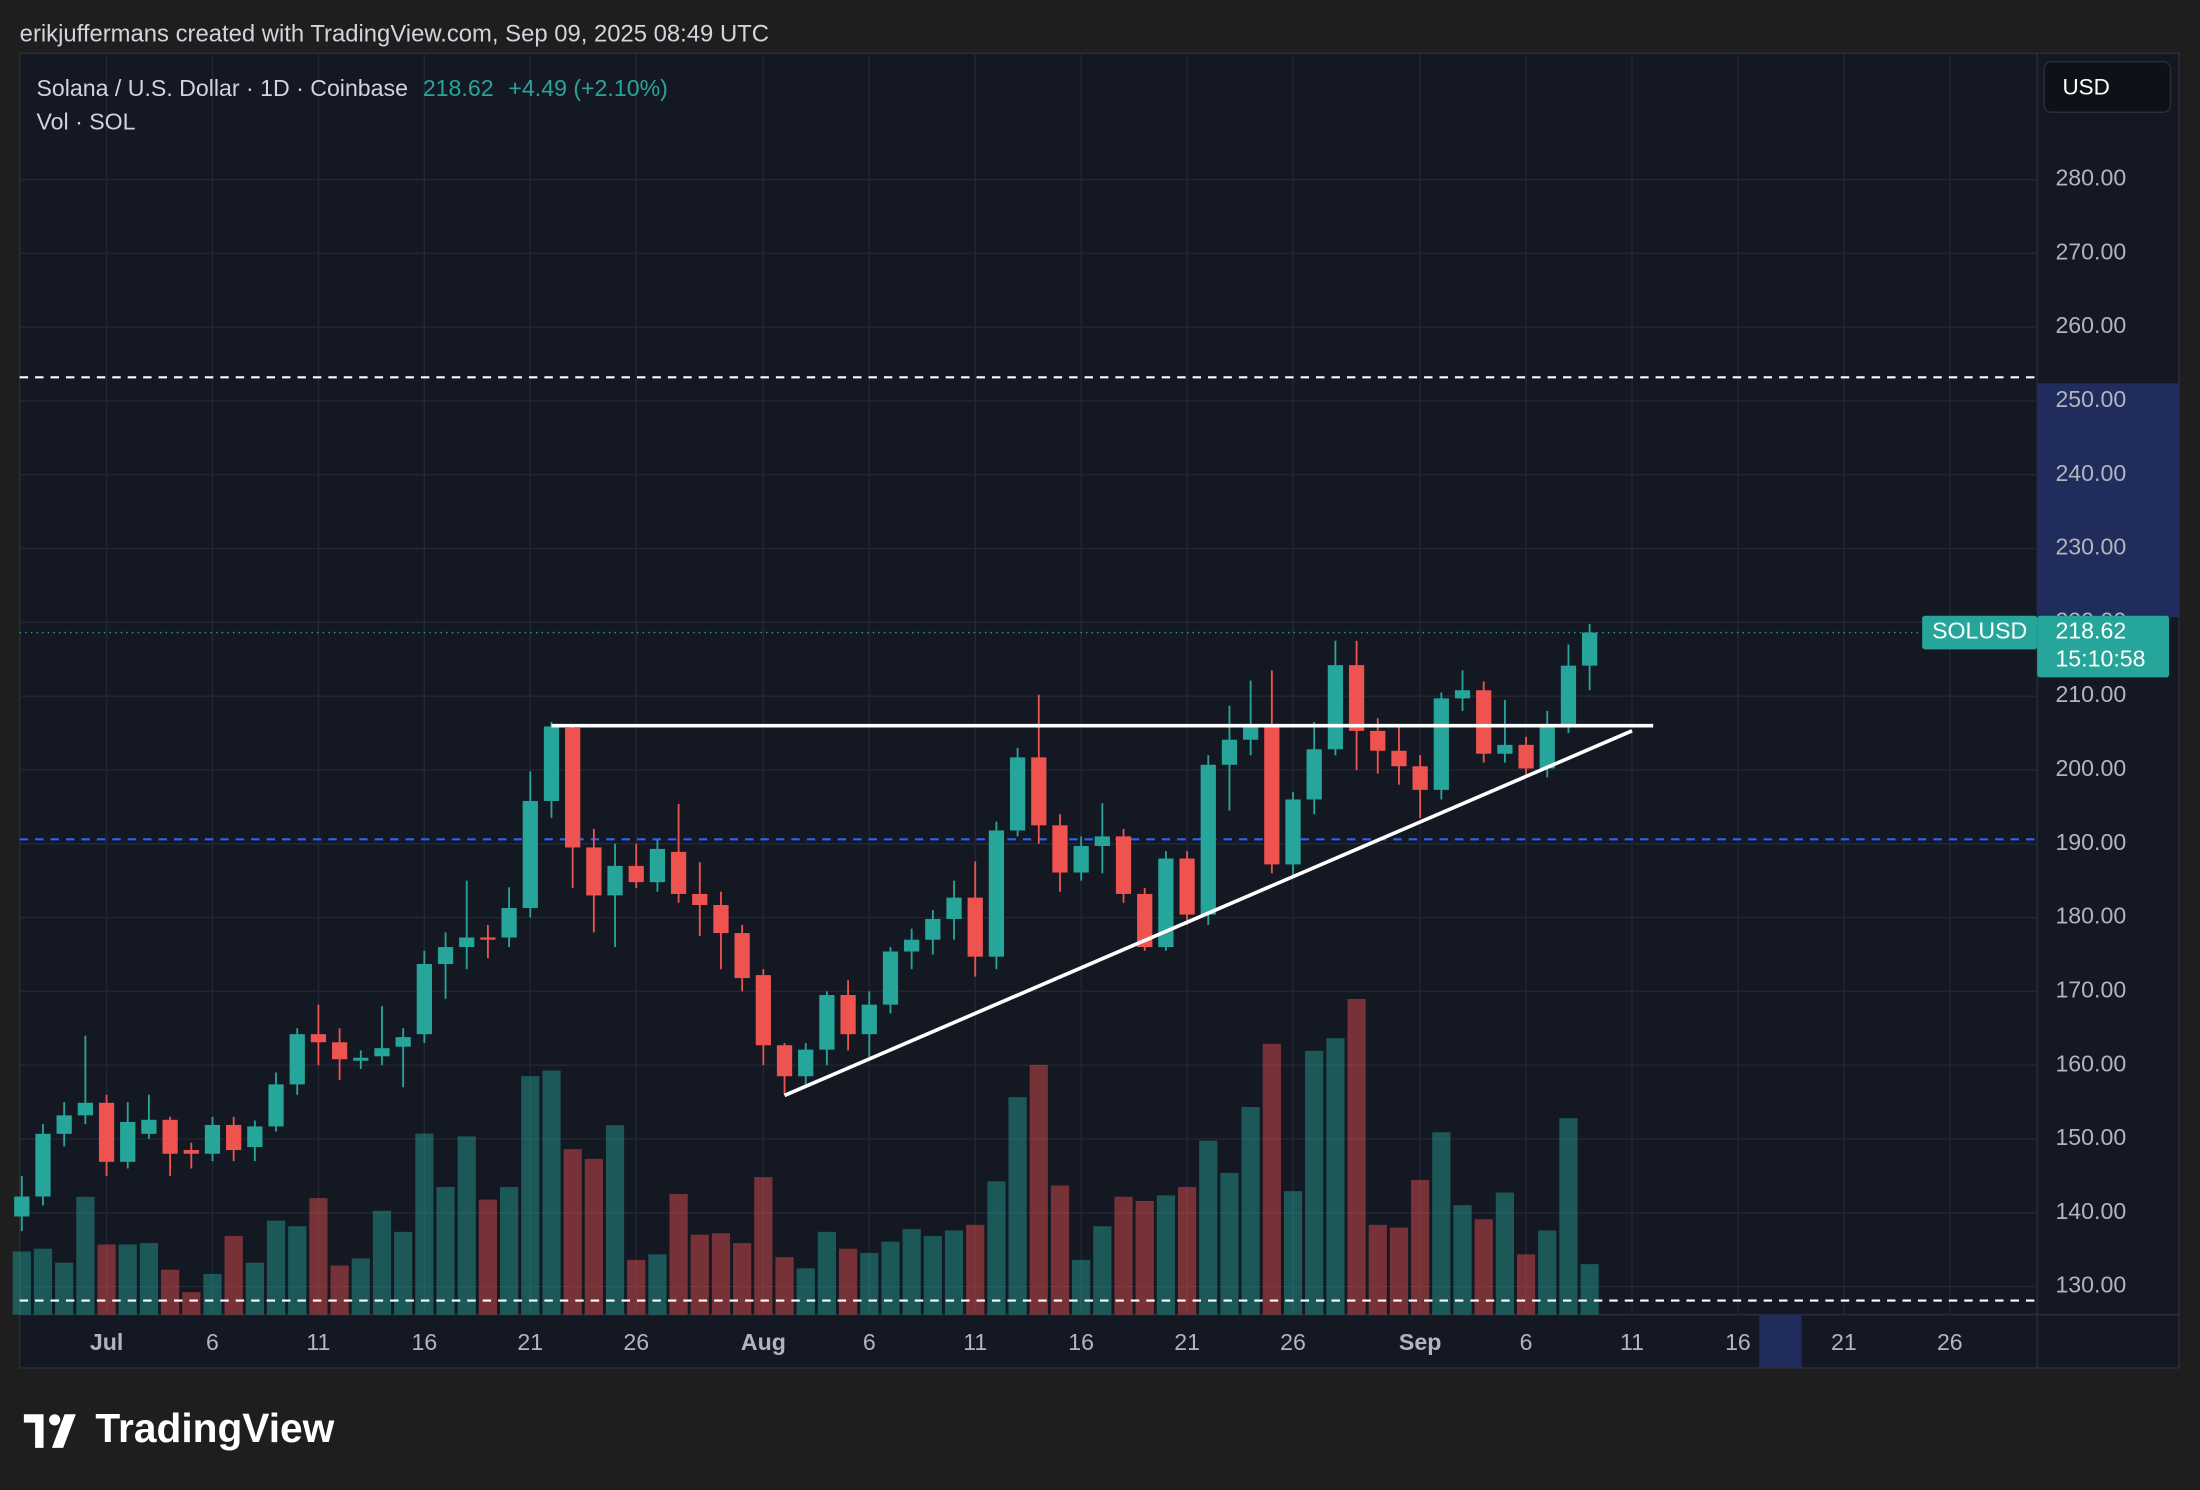 Image resolution: width=2200 pixels, height=1490 pixels. What do you see at coordinates (2100, 659) in the screenshot?
I see `countdown-text: 15:10:58` at bounding box center [2100, 659].